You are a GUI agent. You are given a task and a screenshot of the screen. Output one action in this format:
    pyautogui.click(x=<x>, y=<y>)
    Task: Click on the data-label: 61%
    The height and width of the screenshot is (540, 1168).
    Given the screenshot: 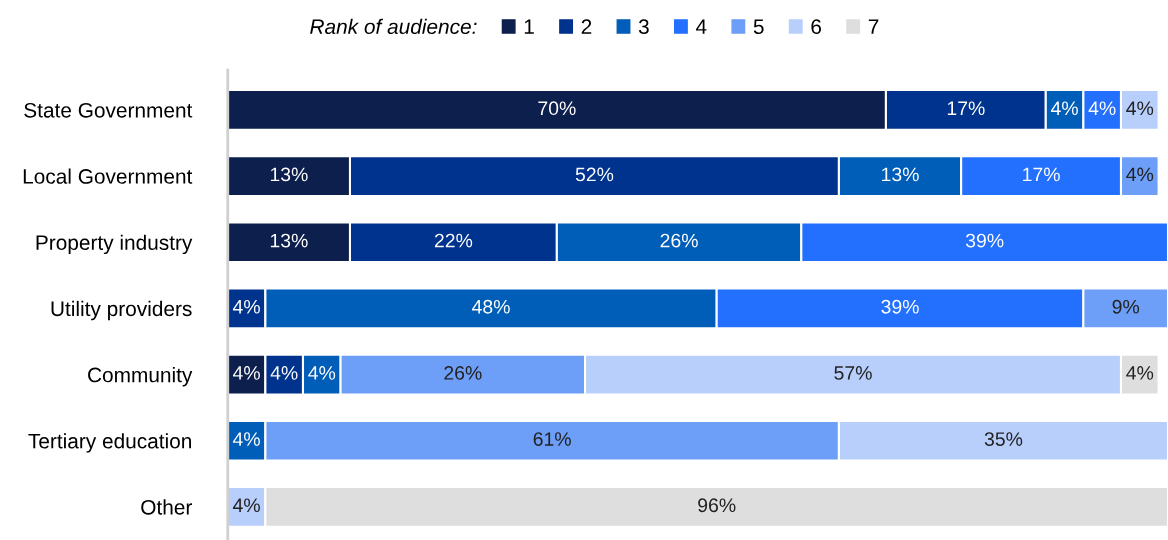 What is the action you would take?
    pyautogui.click(x=552, y=439)
    